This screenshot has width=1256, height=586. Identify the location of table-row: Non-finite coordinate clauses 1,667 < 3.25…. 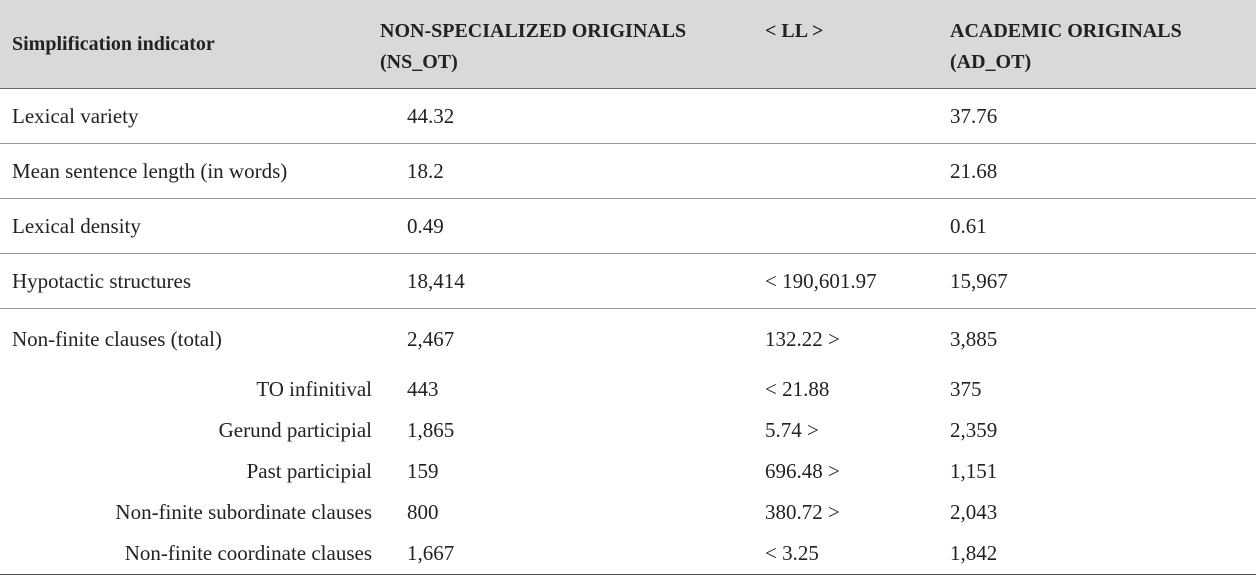
(628, 554).